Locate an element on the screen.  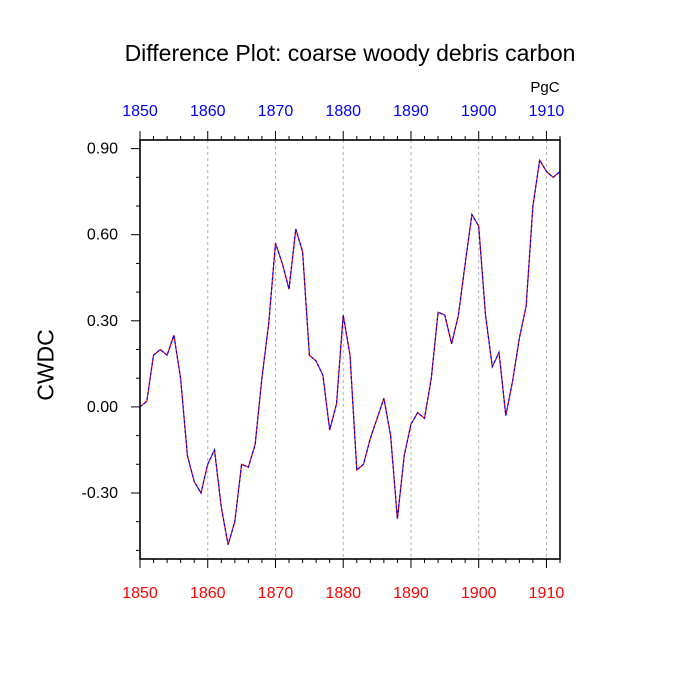
units-label: PgC is located at coordinates (545, 87).